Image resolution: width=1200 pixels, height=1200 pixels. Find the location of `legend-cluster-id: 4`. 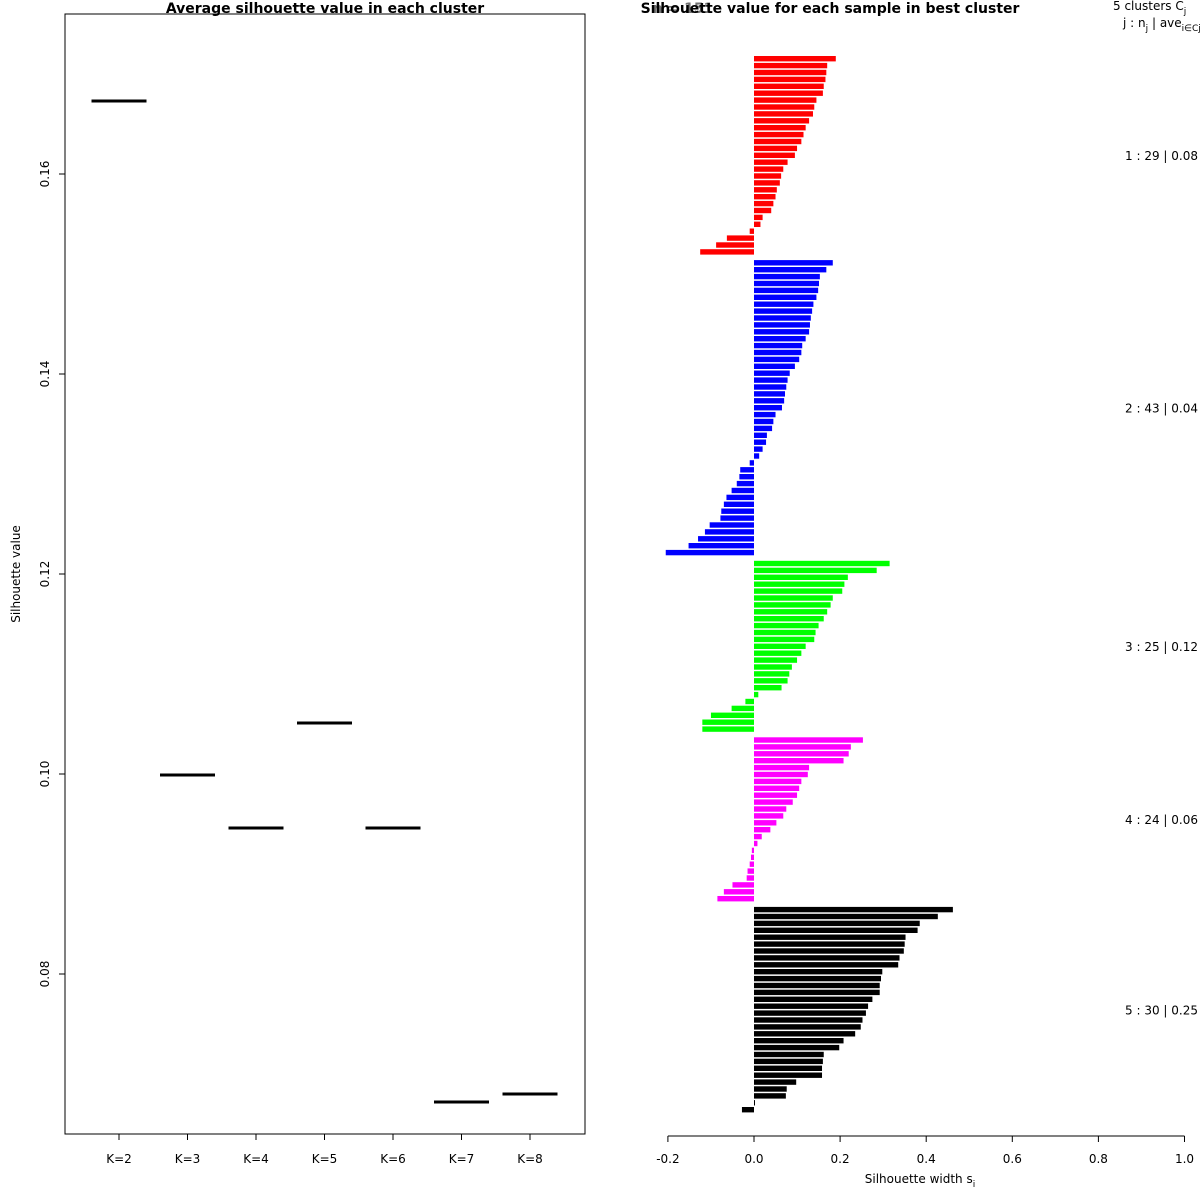

legend-cluster-id: 4 is located at coordinates (1129, 820).